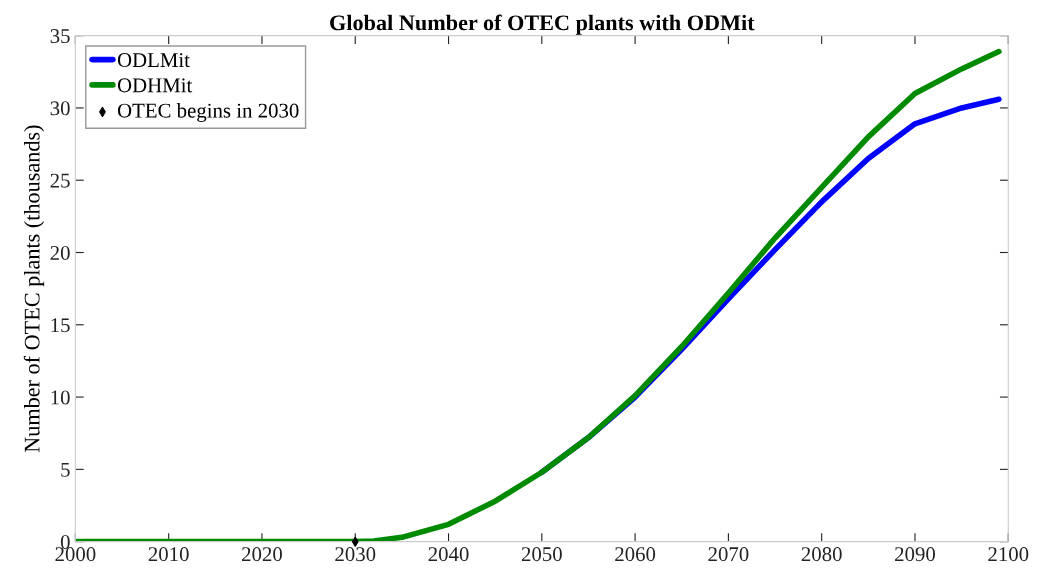  Describe the element at coordinates (1008, 554) in the screenshot. I see `x-tick-label: 2100` at that location.